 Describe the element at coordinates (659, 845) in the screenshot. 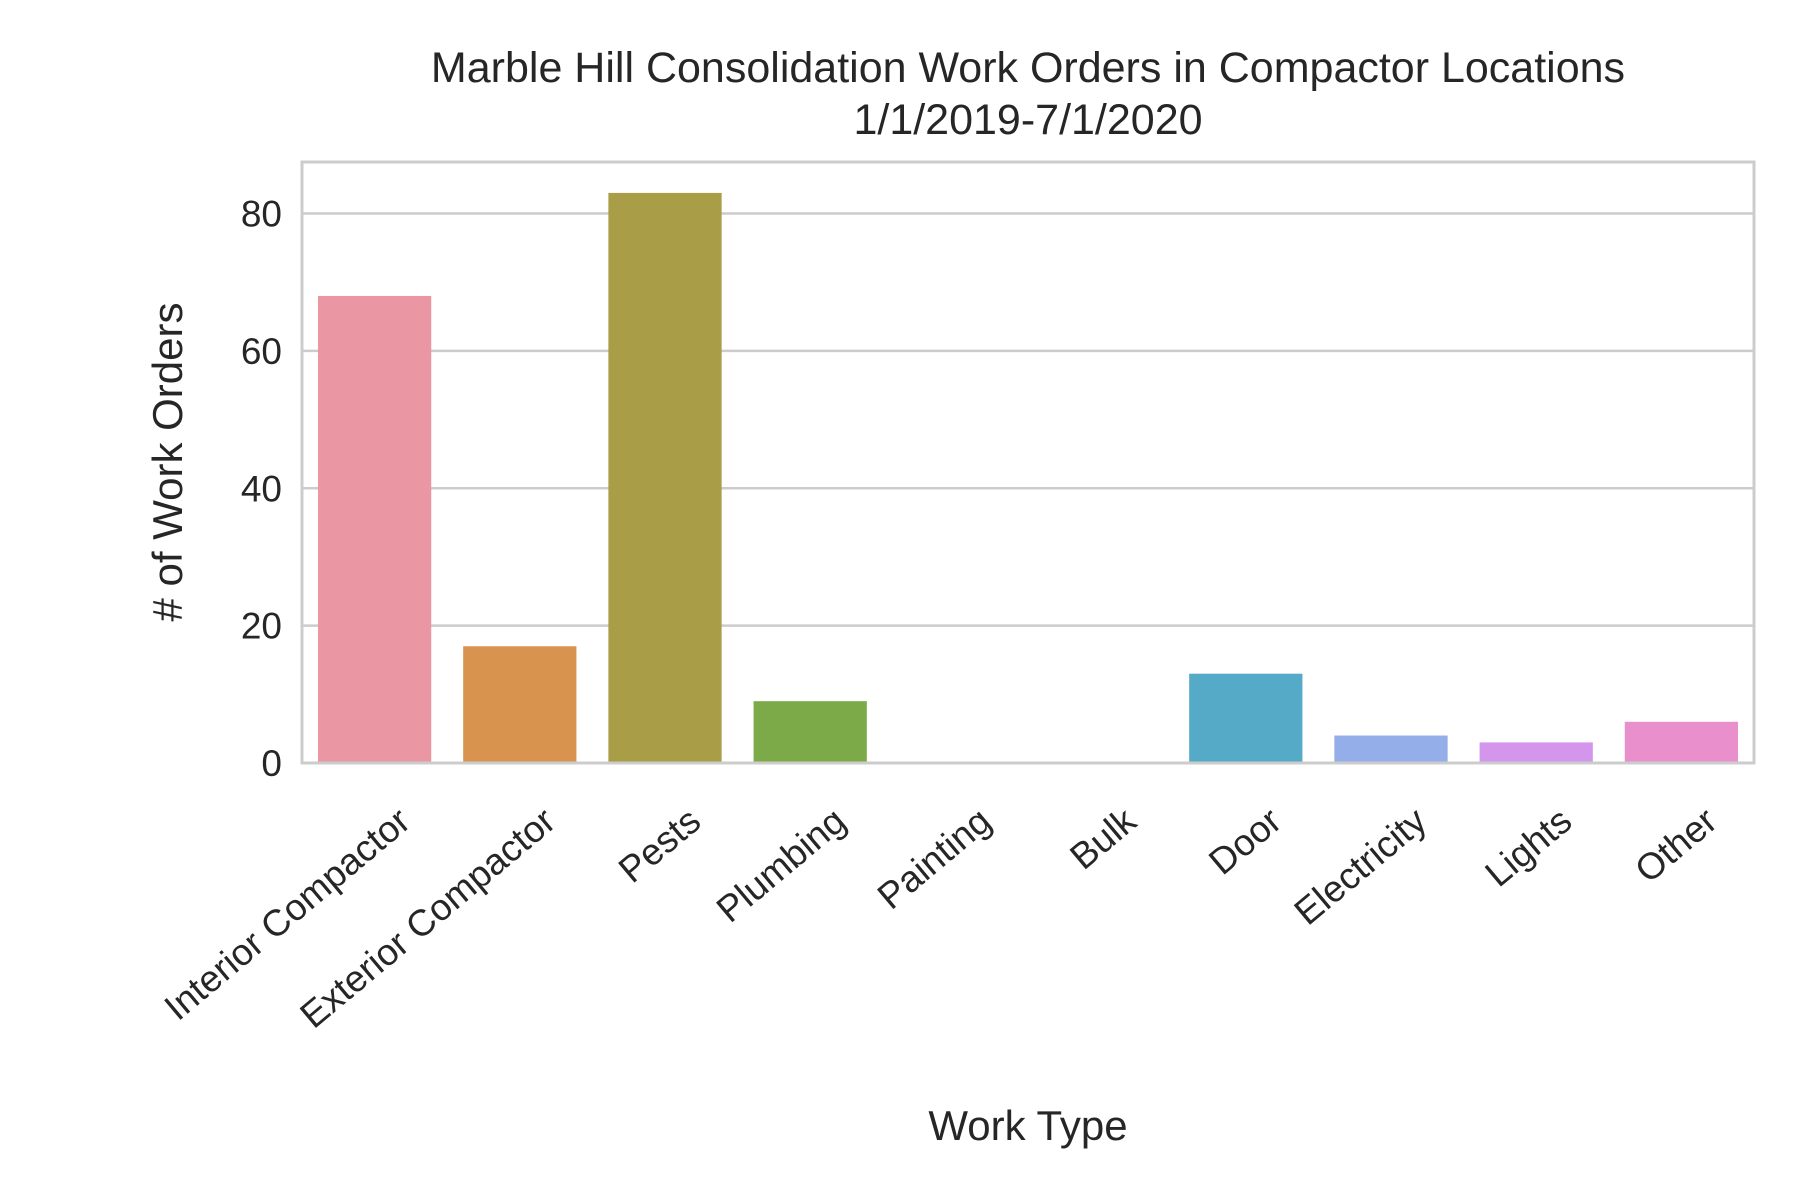

I see `x-tick-label: Pests` at that location.